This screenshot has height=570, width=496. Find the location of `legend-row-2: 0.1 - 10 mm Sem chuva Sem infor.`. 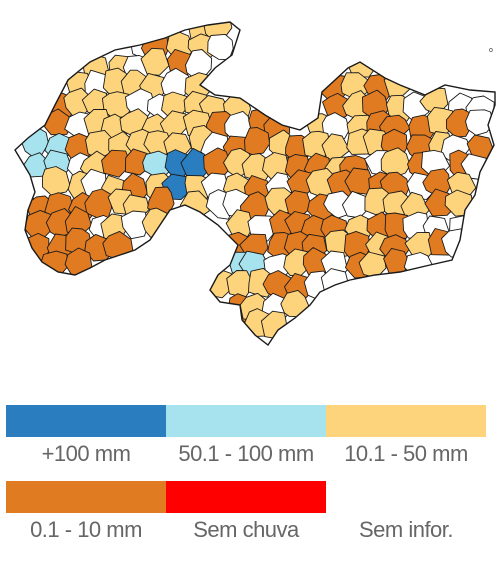

legend-row-2: 0.1 - 10 mm Sem chuva Sem infor. is located at coordinates (246, 512).